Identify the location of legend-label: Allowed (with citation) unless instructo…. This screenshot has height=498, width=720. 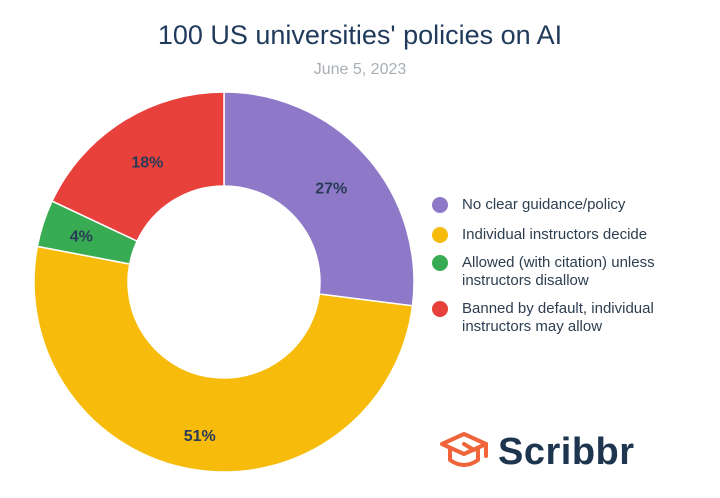
(558, 271).